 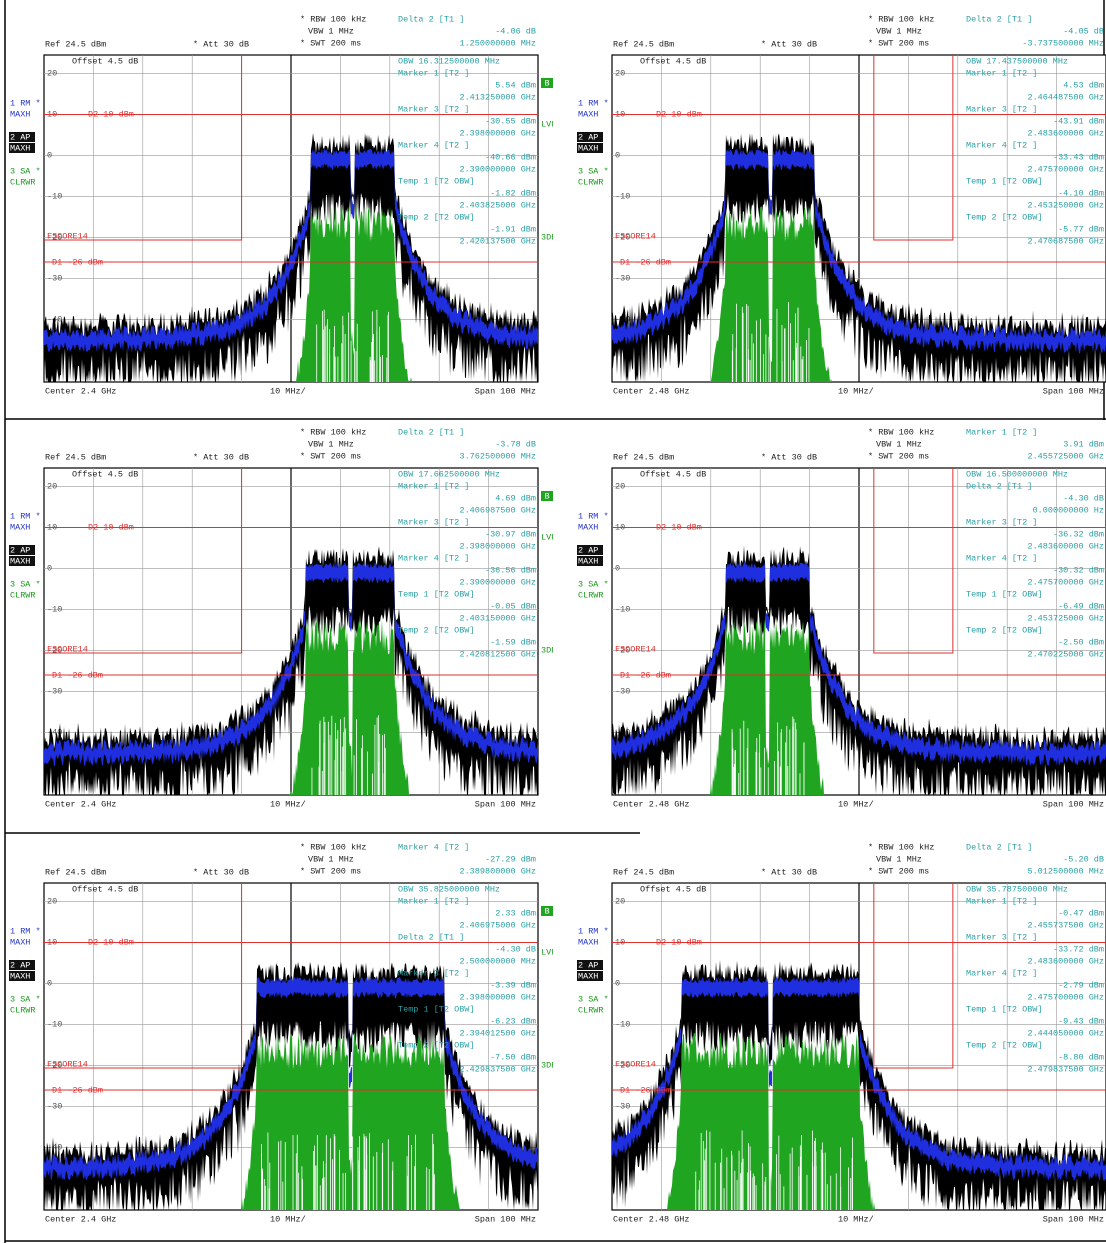 What do you see at coordinates (513, 642) in the screenshot?
I see `readout: -1.59 dBm` at bounding box center [513, 642].